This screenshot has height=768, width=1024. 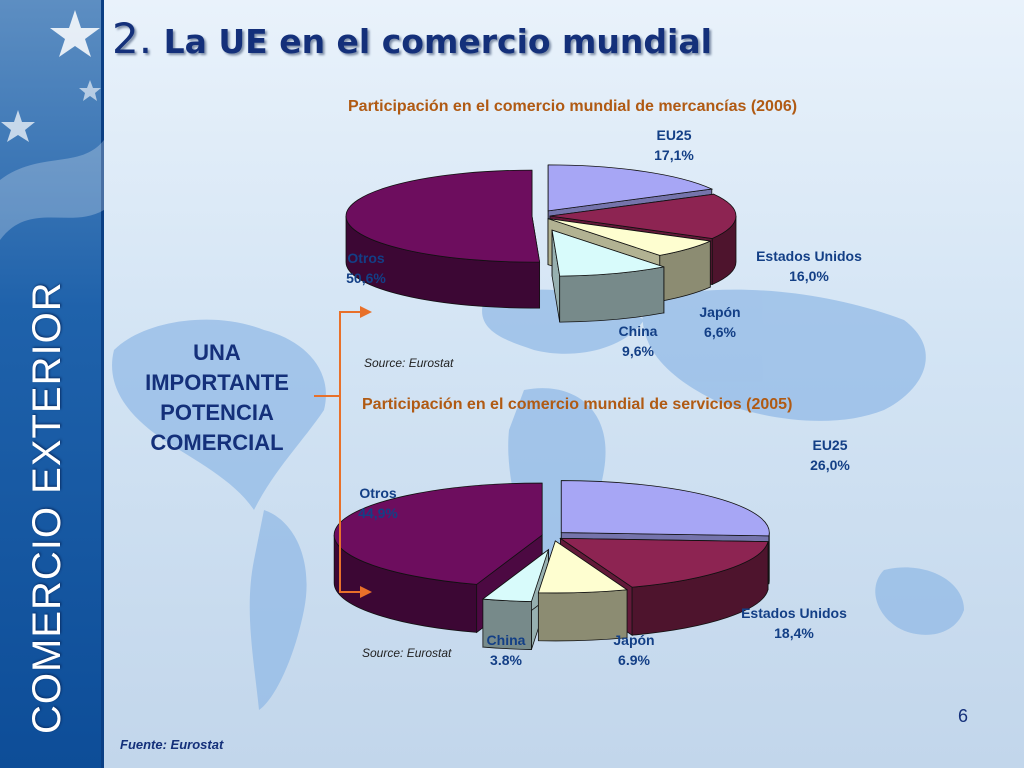 What do you see at coordinates (102, 384) in the screenshot?
I see `sidebar-stripe` at bounding box center [102, 384].